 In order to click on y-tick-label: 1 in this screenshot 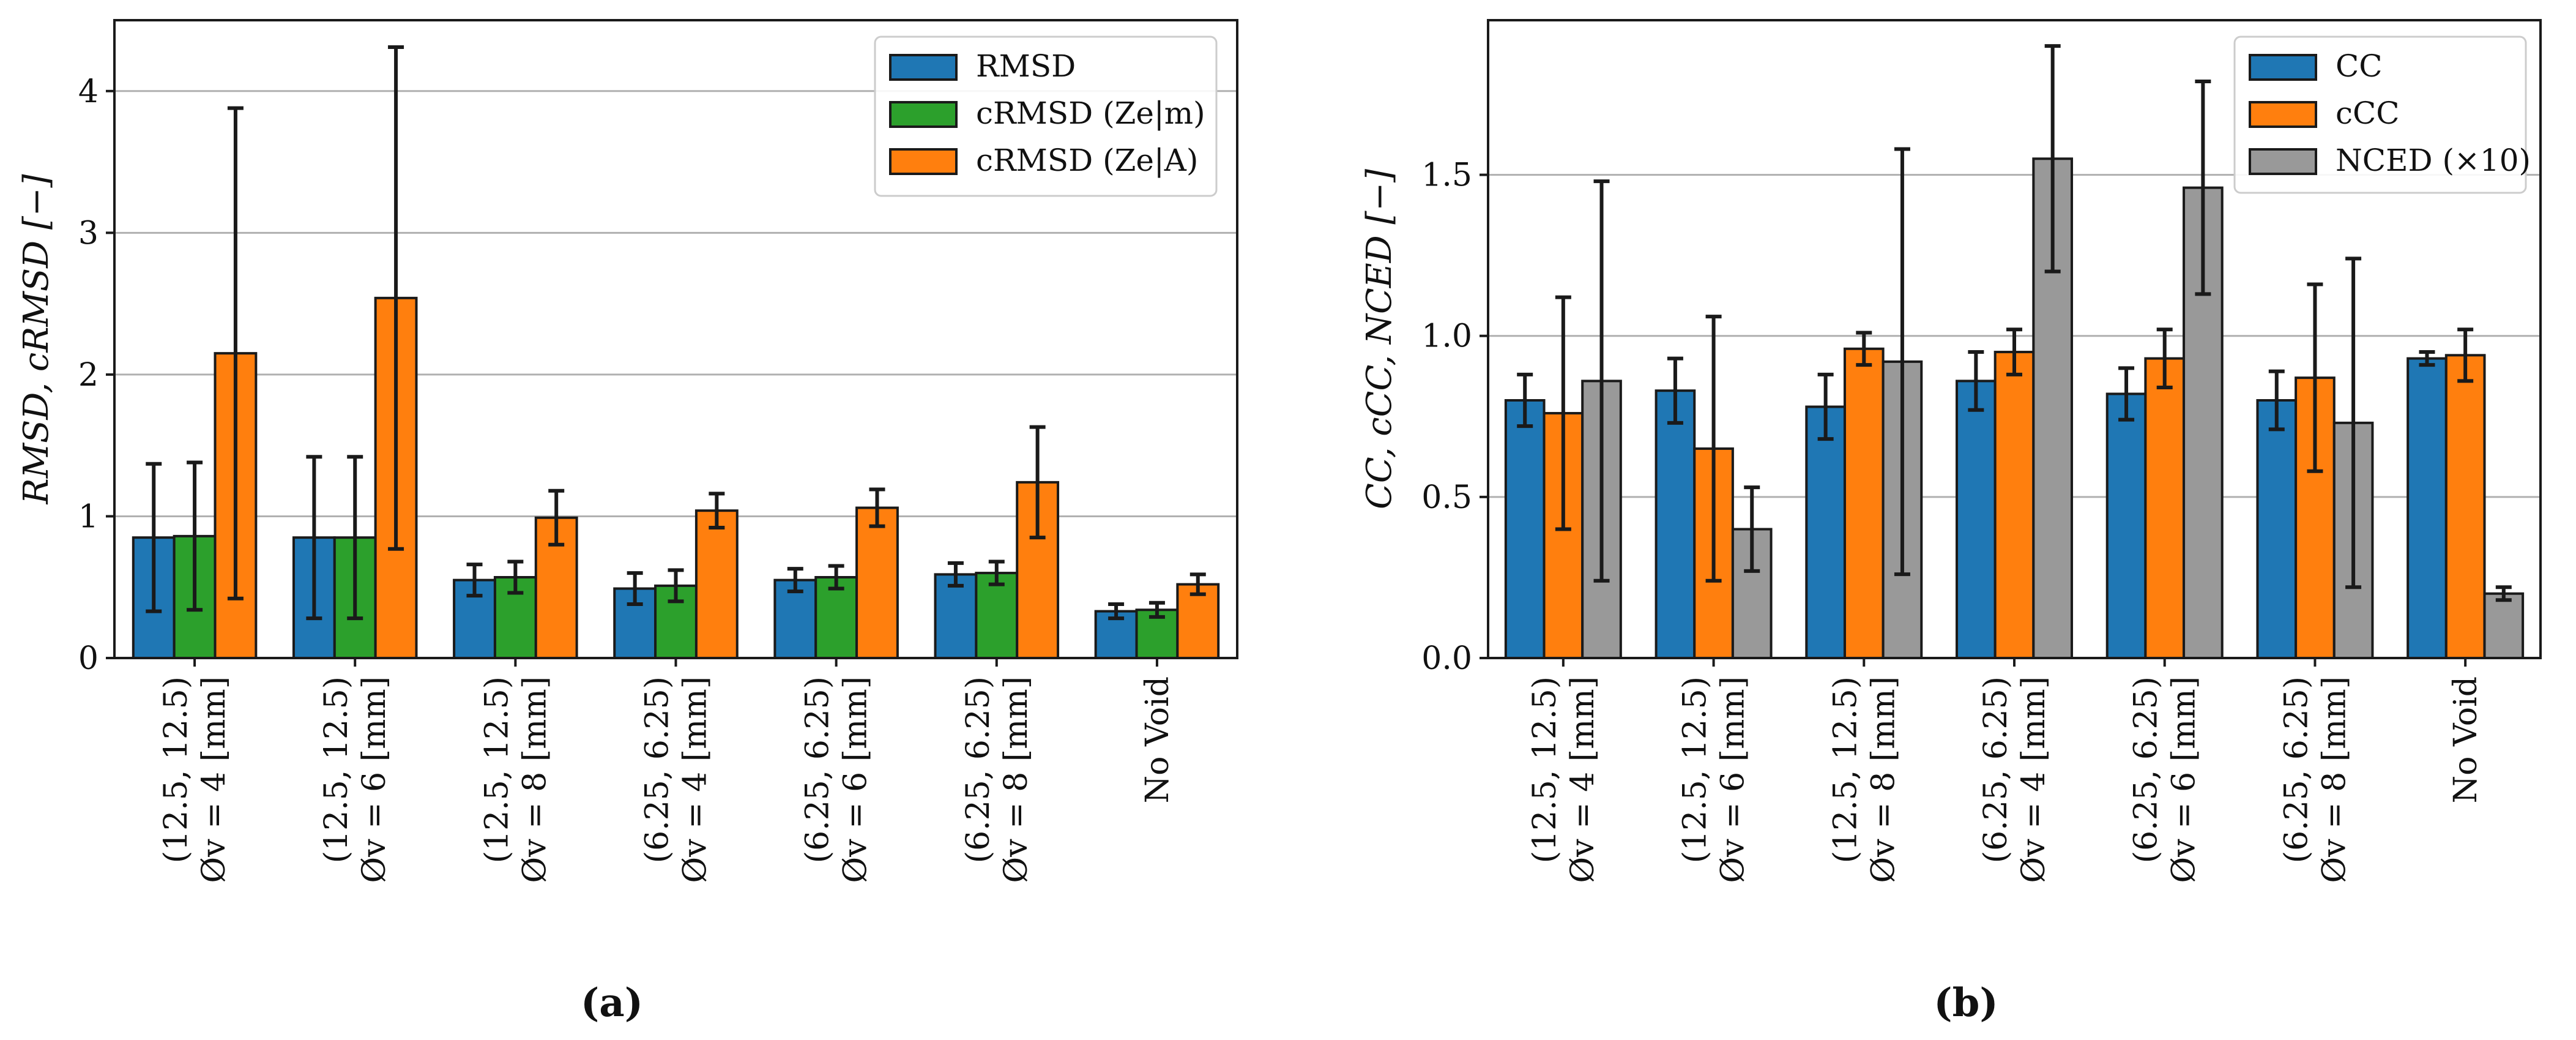, I will do `click(89, 516)`.